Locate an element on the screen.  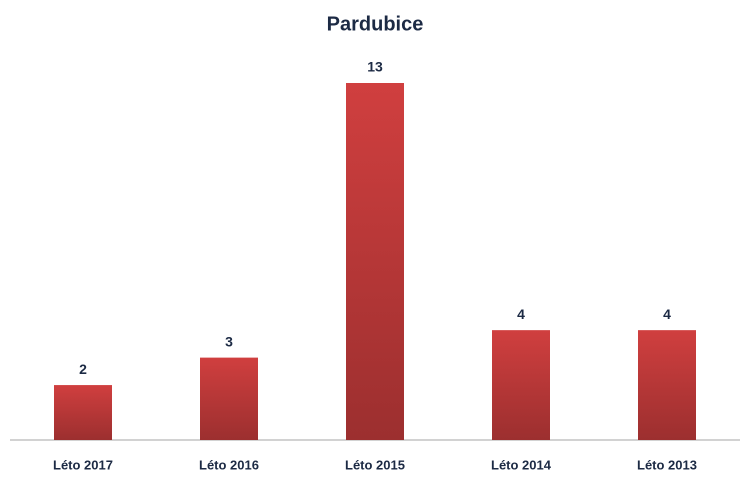
data-label: 13 is located at coordinates (375, 67).